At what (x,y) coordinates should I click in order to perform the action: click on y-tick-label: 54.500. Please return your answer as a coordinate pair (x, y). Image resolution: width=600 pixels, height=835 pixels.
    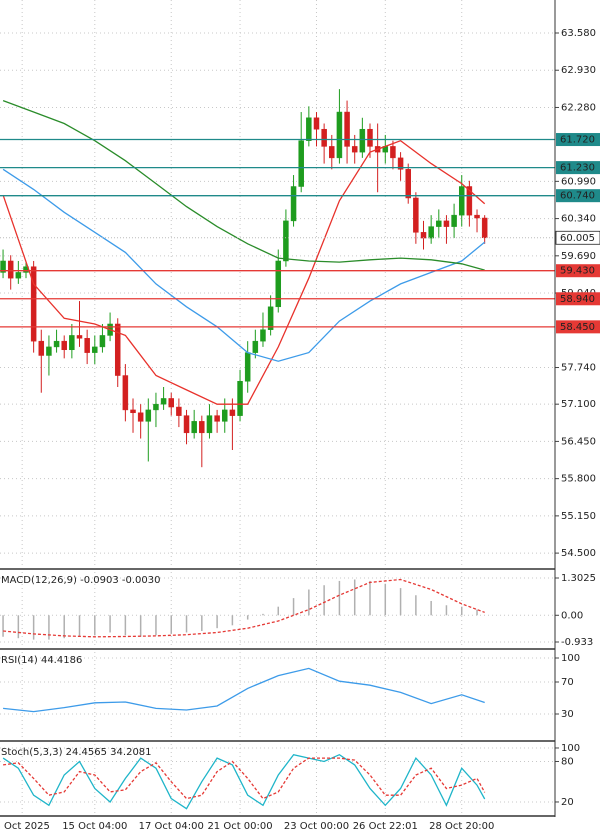
    Looking at the image, I should click on (578, 553).